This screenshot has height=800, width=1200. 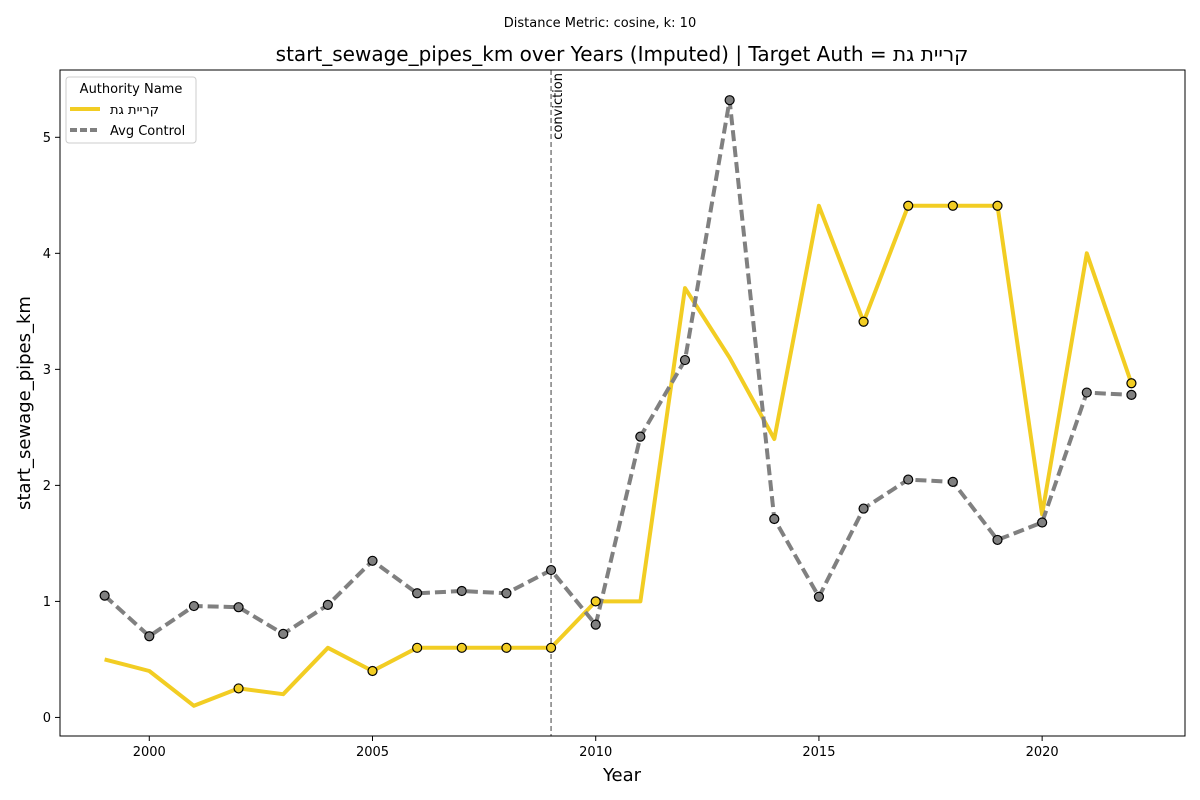 What do you see at coordinates (818, 752) in the screenshot?
I see `x-tick-label-2015: 2015` at bounding box center [818, 752].